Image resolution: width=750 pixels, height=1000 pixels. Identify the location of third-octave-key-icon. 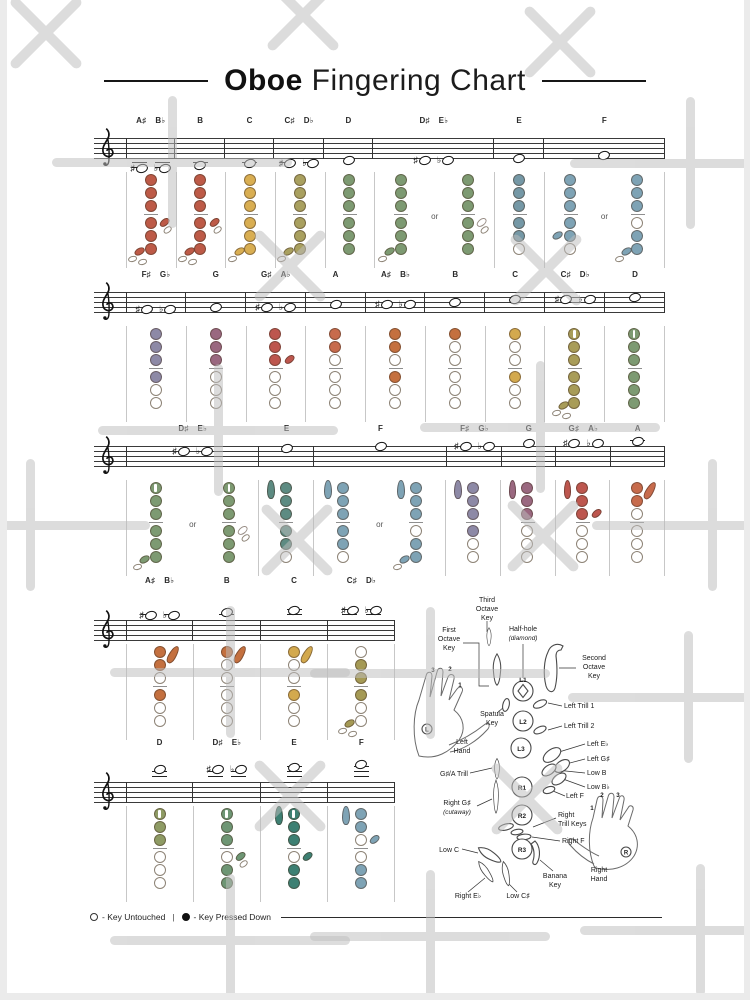
(489, 637).